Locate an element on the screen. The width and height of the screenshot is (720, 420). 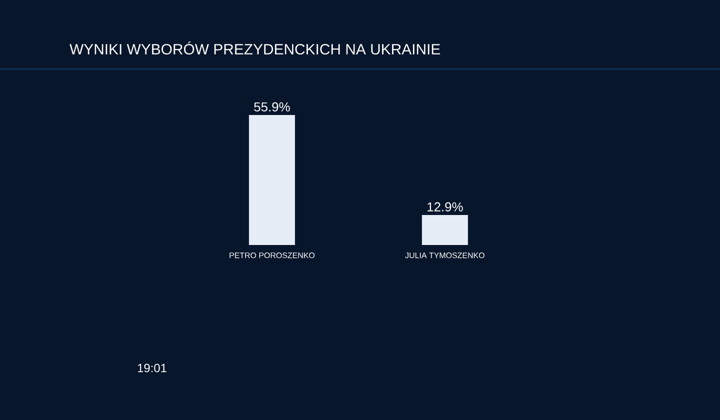
data-label: 55.9% is located at coordinates (272, 107).